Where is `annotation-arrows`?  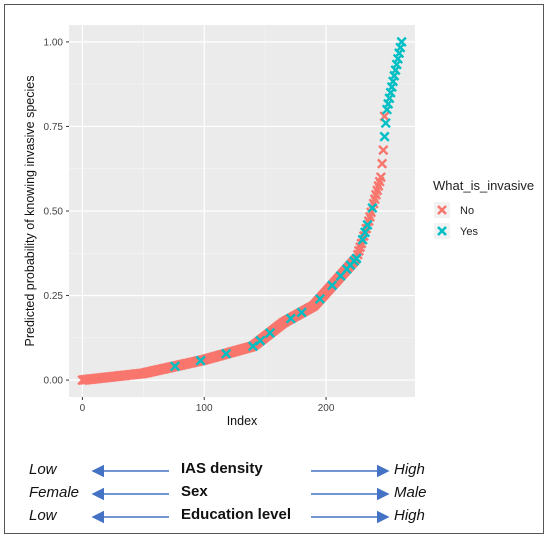
annotation-arrows is located at coordinates (240, 494).